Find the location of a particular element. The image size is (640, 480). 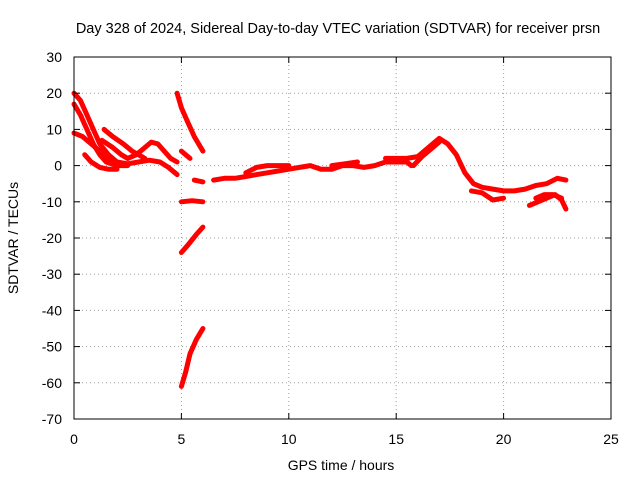

y-tick-label: 20 is located at coordinates (54, 93).